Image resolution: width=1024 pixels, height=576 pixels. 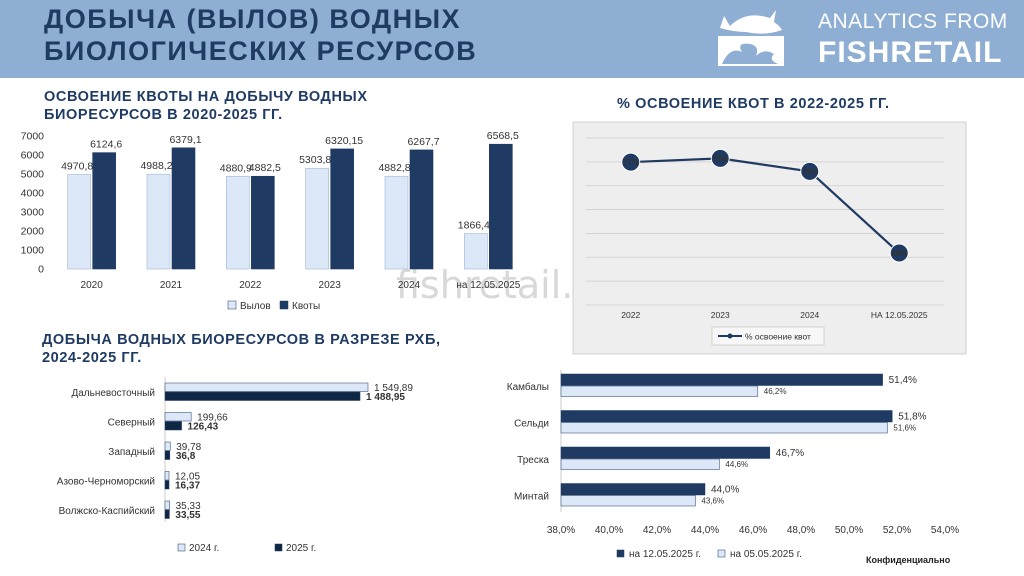 What do you see at coordinates (394, 168) in the screenshot?
I see `quota-data-label: 4882,8` at bounding box center [394, 168].